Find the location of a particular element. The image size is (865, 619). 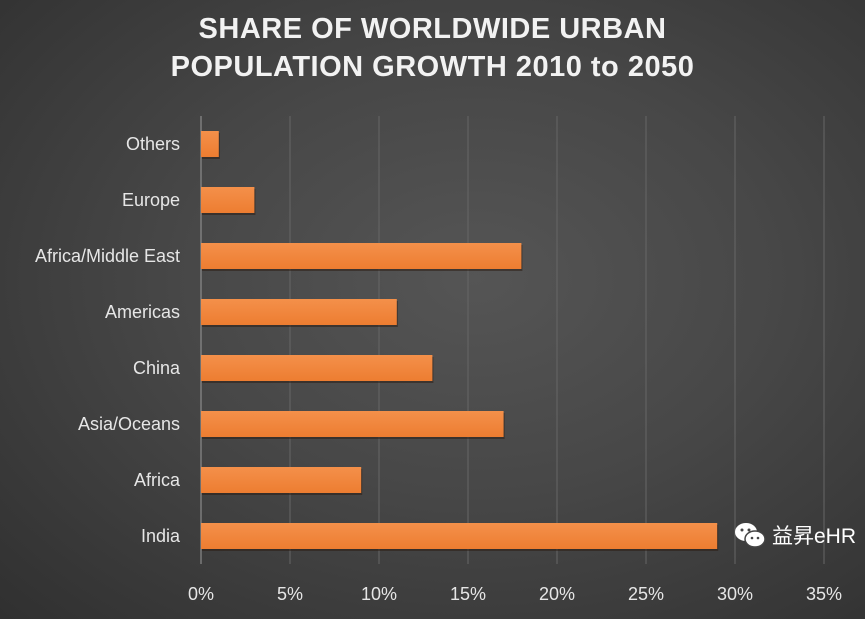

x-tick-label: 30% is located at coordinates (735, 594).